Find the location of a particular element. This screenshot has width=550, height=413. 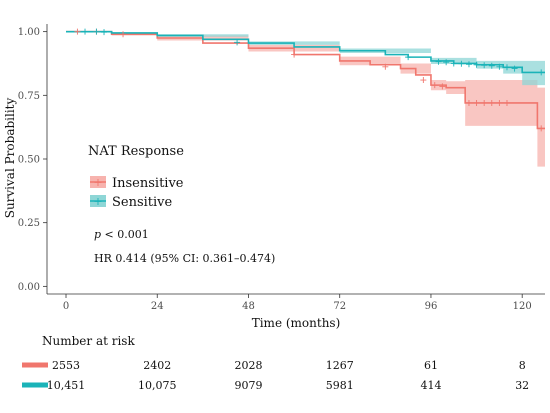

risk-table-title: Number at risk is located at coordinates (88, 341).